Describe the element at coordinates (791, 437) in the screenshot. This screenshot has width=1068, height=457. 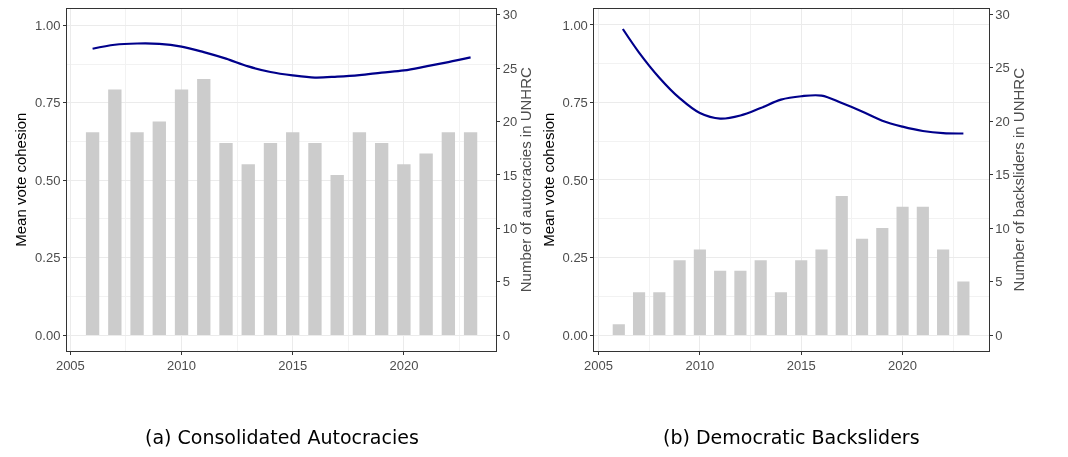
I see `text: (b) Democratic Backsliders` at that location.